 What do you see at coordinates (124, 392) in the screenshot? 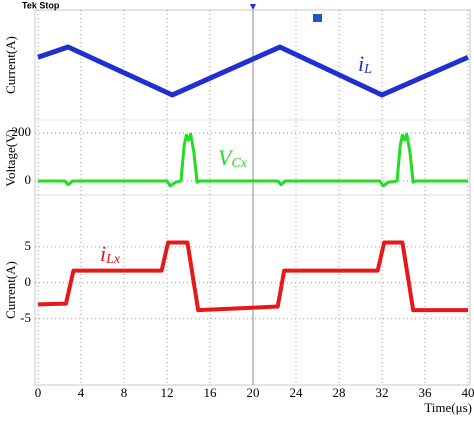
I see `x-tick-label: 8` at bounding box center [124, 392].